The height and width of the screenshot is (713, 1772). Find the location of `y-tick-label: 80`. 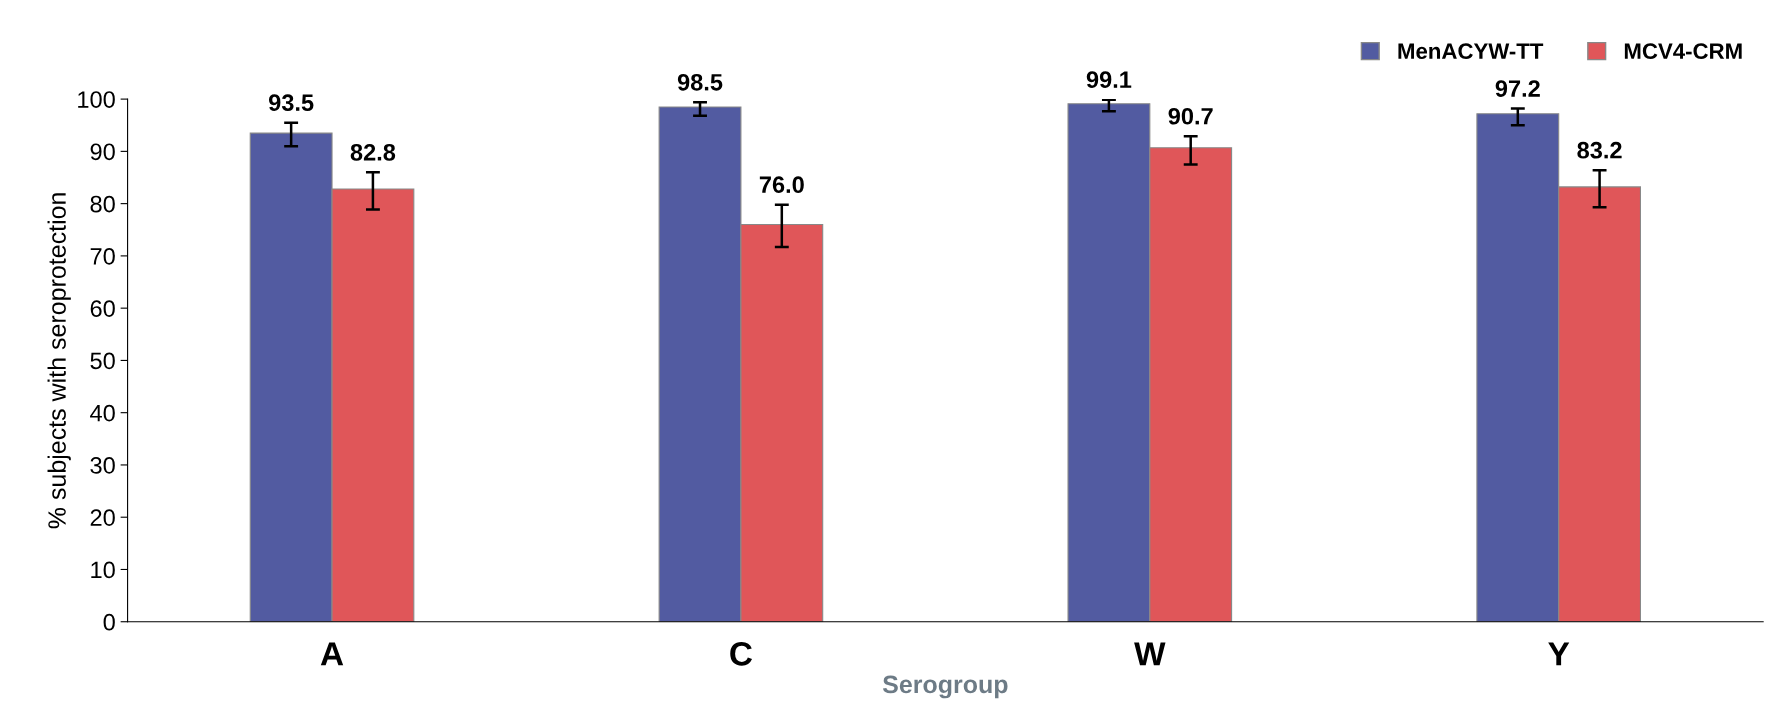

y-tick-label: 80 is located at coordinates (102, 204).